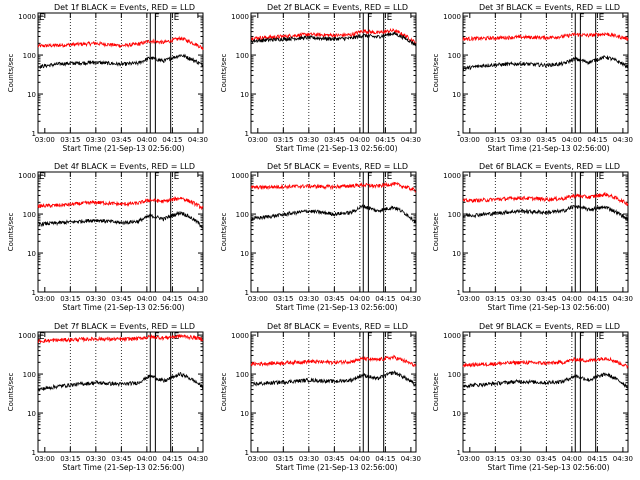 This screenshot has width=640, height=480. I want to click on panel-title: Det 1f BLACK = Events, RED = LLD, so click(124, 7).